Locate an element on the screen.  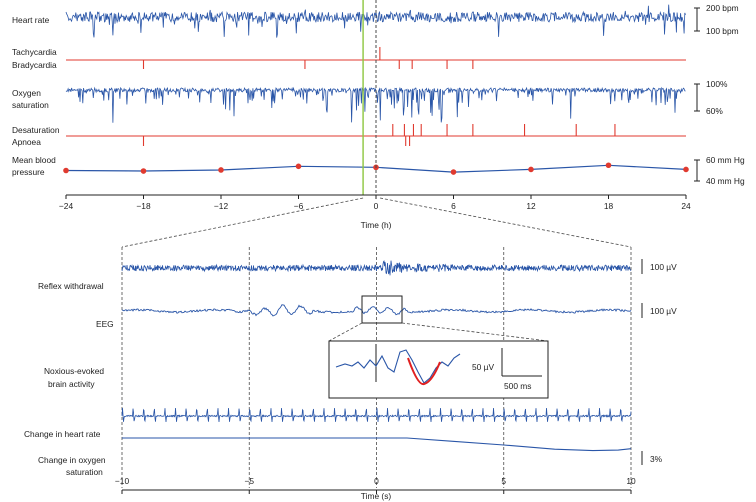
bottom-tick-label: −5 is located at coordinates (249, 481).